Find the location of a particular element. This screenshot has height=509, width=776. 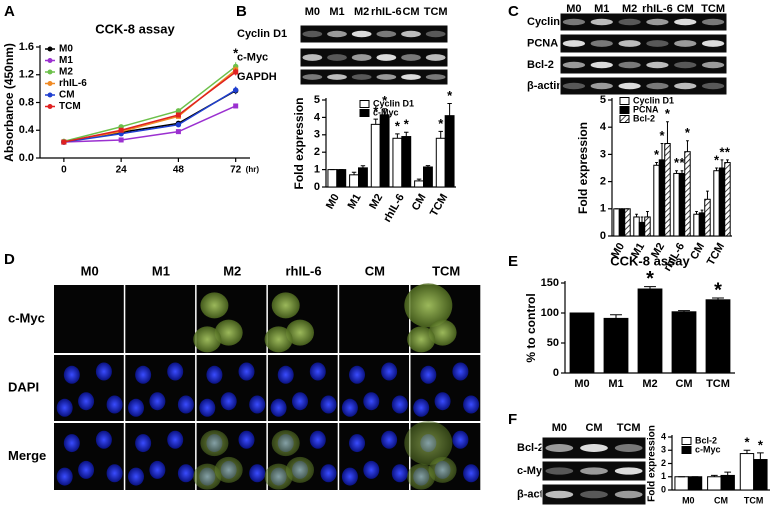

y-tick-label: 100 is located at coordinates (550, 313).